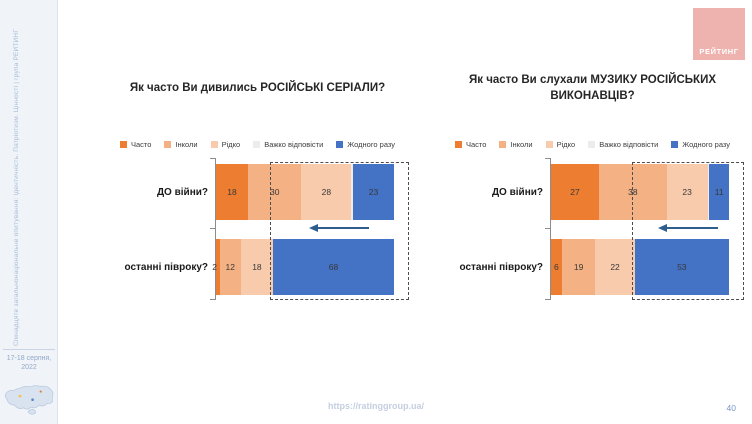 Image resolution: width=752 pixels, height=424 pixels. What do you see at coordinates (29, 368) in the screenshot?
I see `survey-date-line2: 2022` at bounding box center [29, 368].